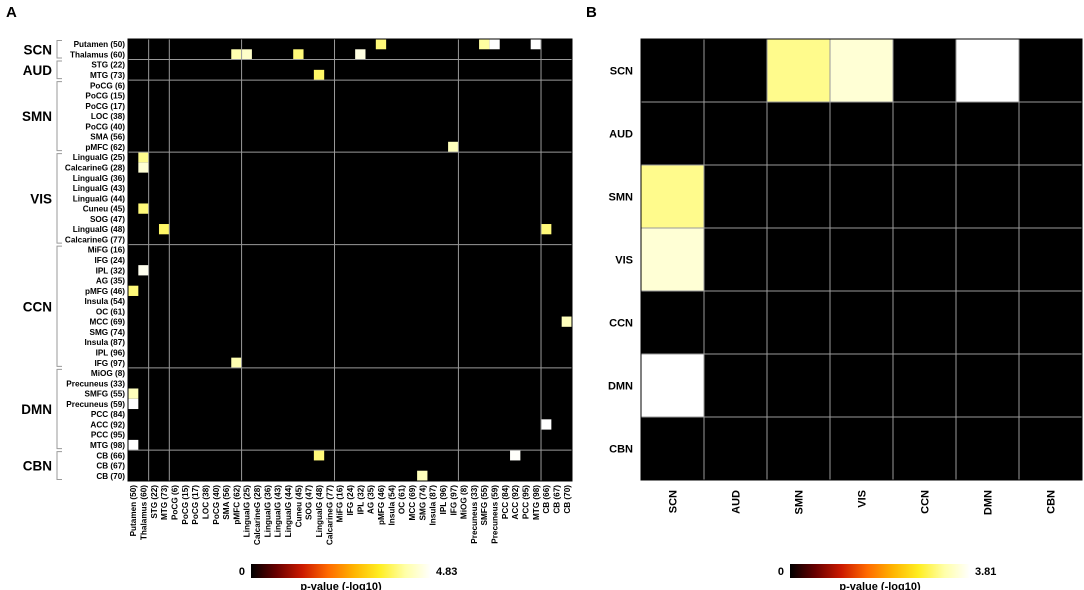  What do you see at coordinates (99, 229) in the screenshot?
I see `panel-a-row-label: LingualG (48)` at bounding box center [99, 229].